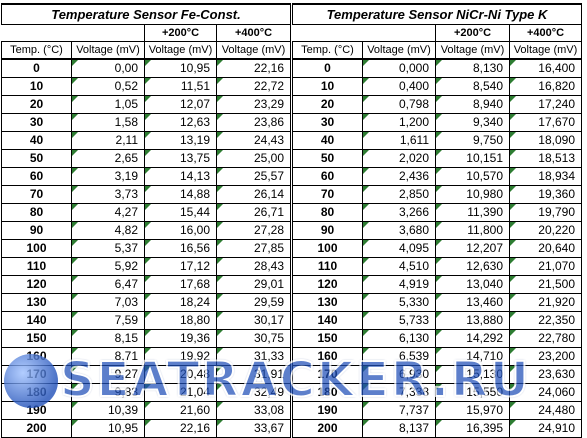 The width and height of the screenshot is (587, 438). Describe the element at coordinates (253, 68) in the screenshot. I see `voltage-cell: 22,16` at that location.